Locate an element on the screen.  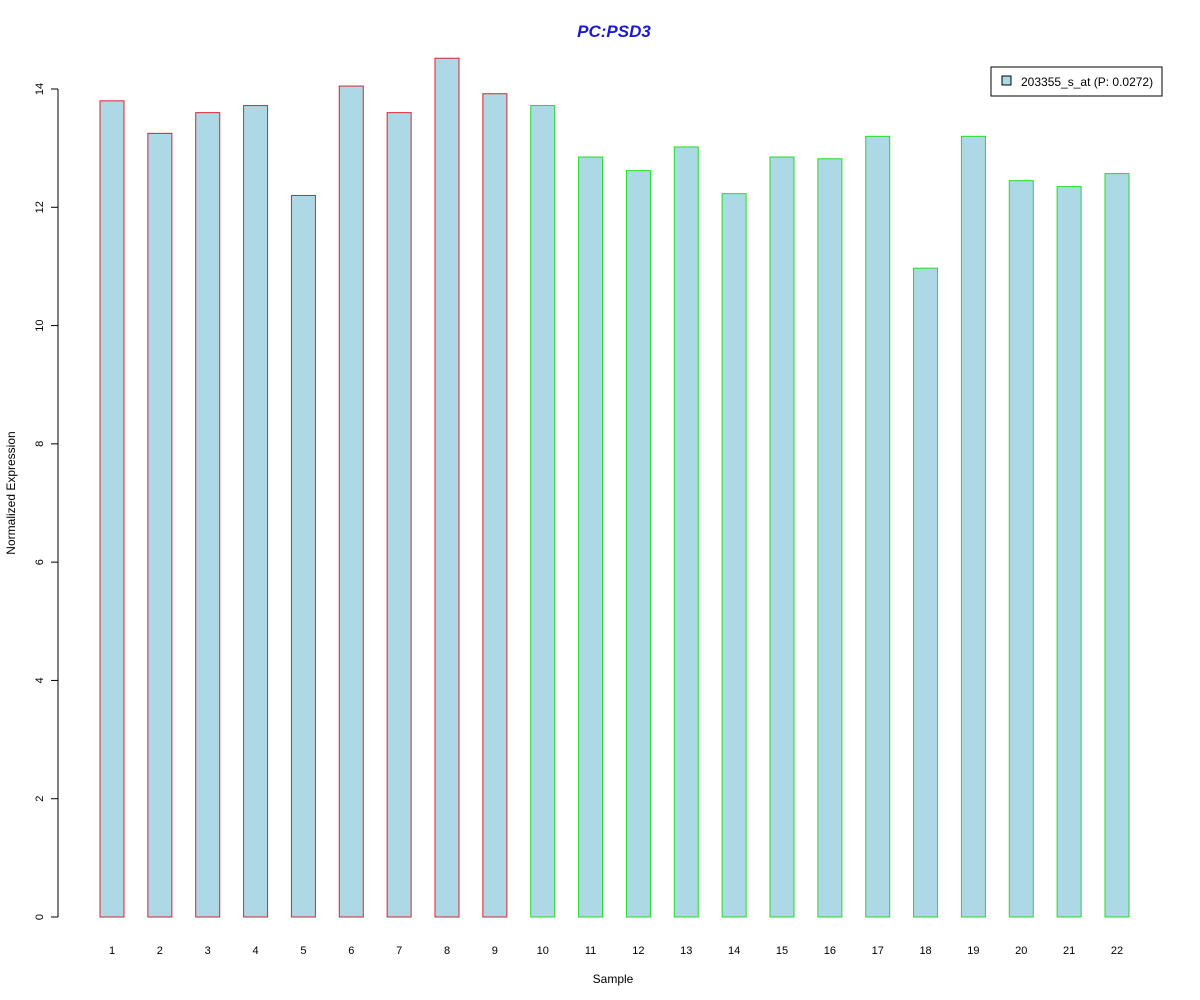
x-tick-label: 4 is located at coordinates (256, 951).